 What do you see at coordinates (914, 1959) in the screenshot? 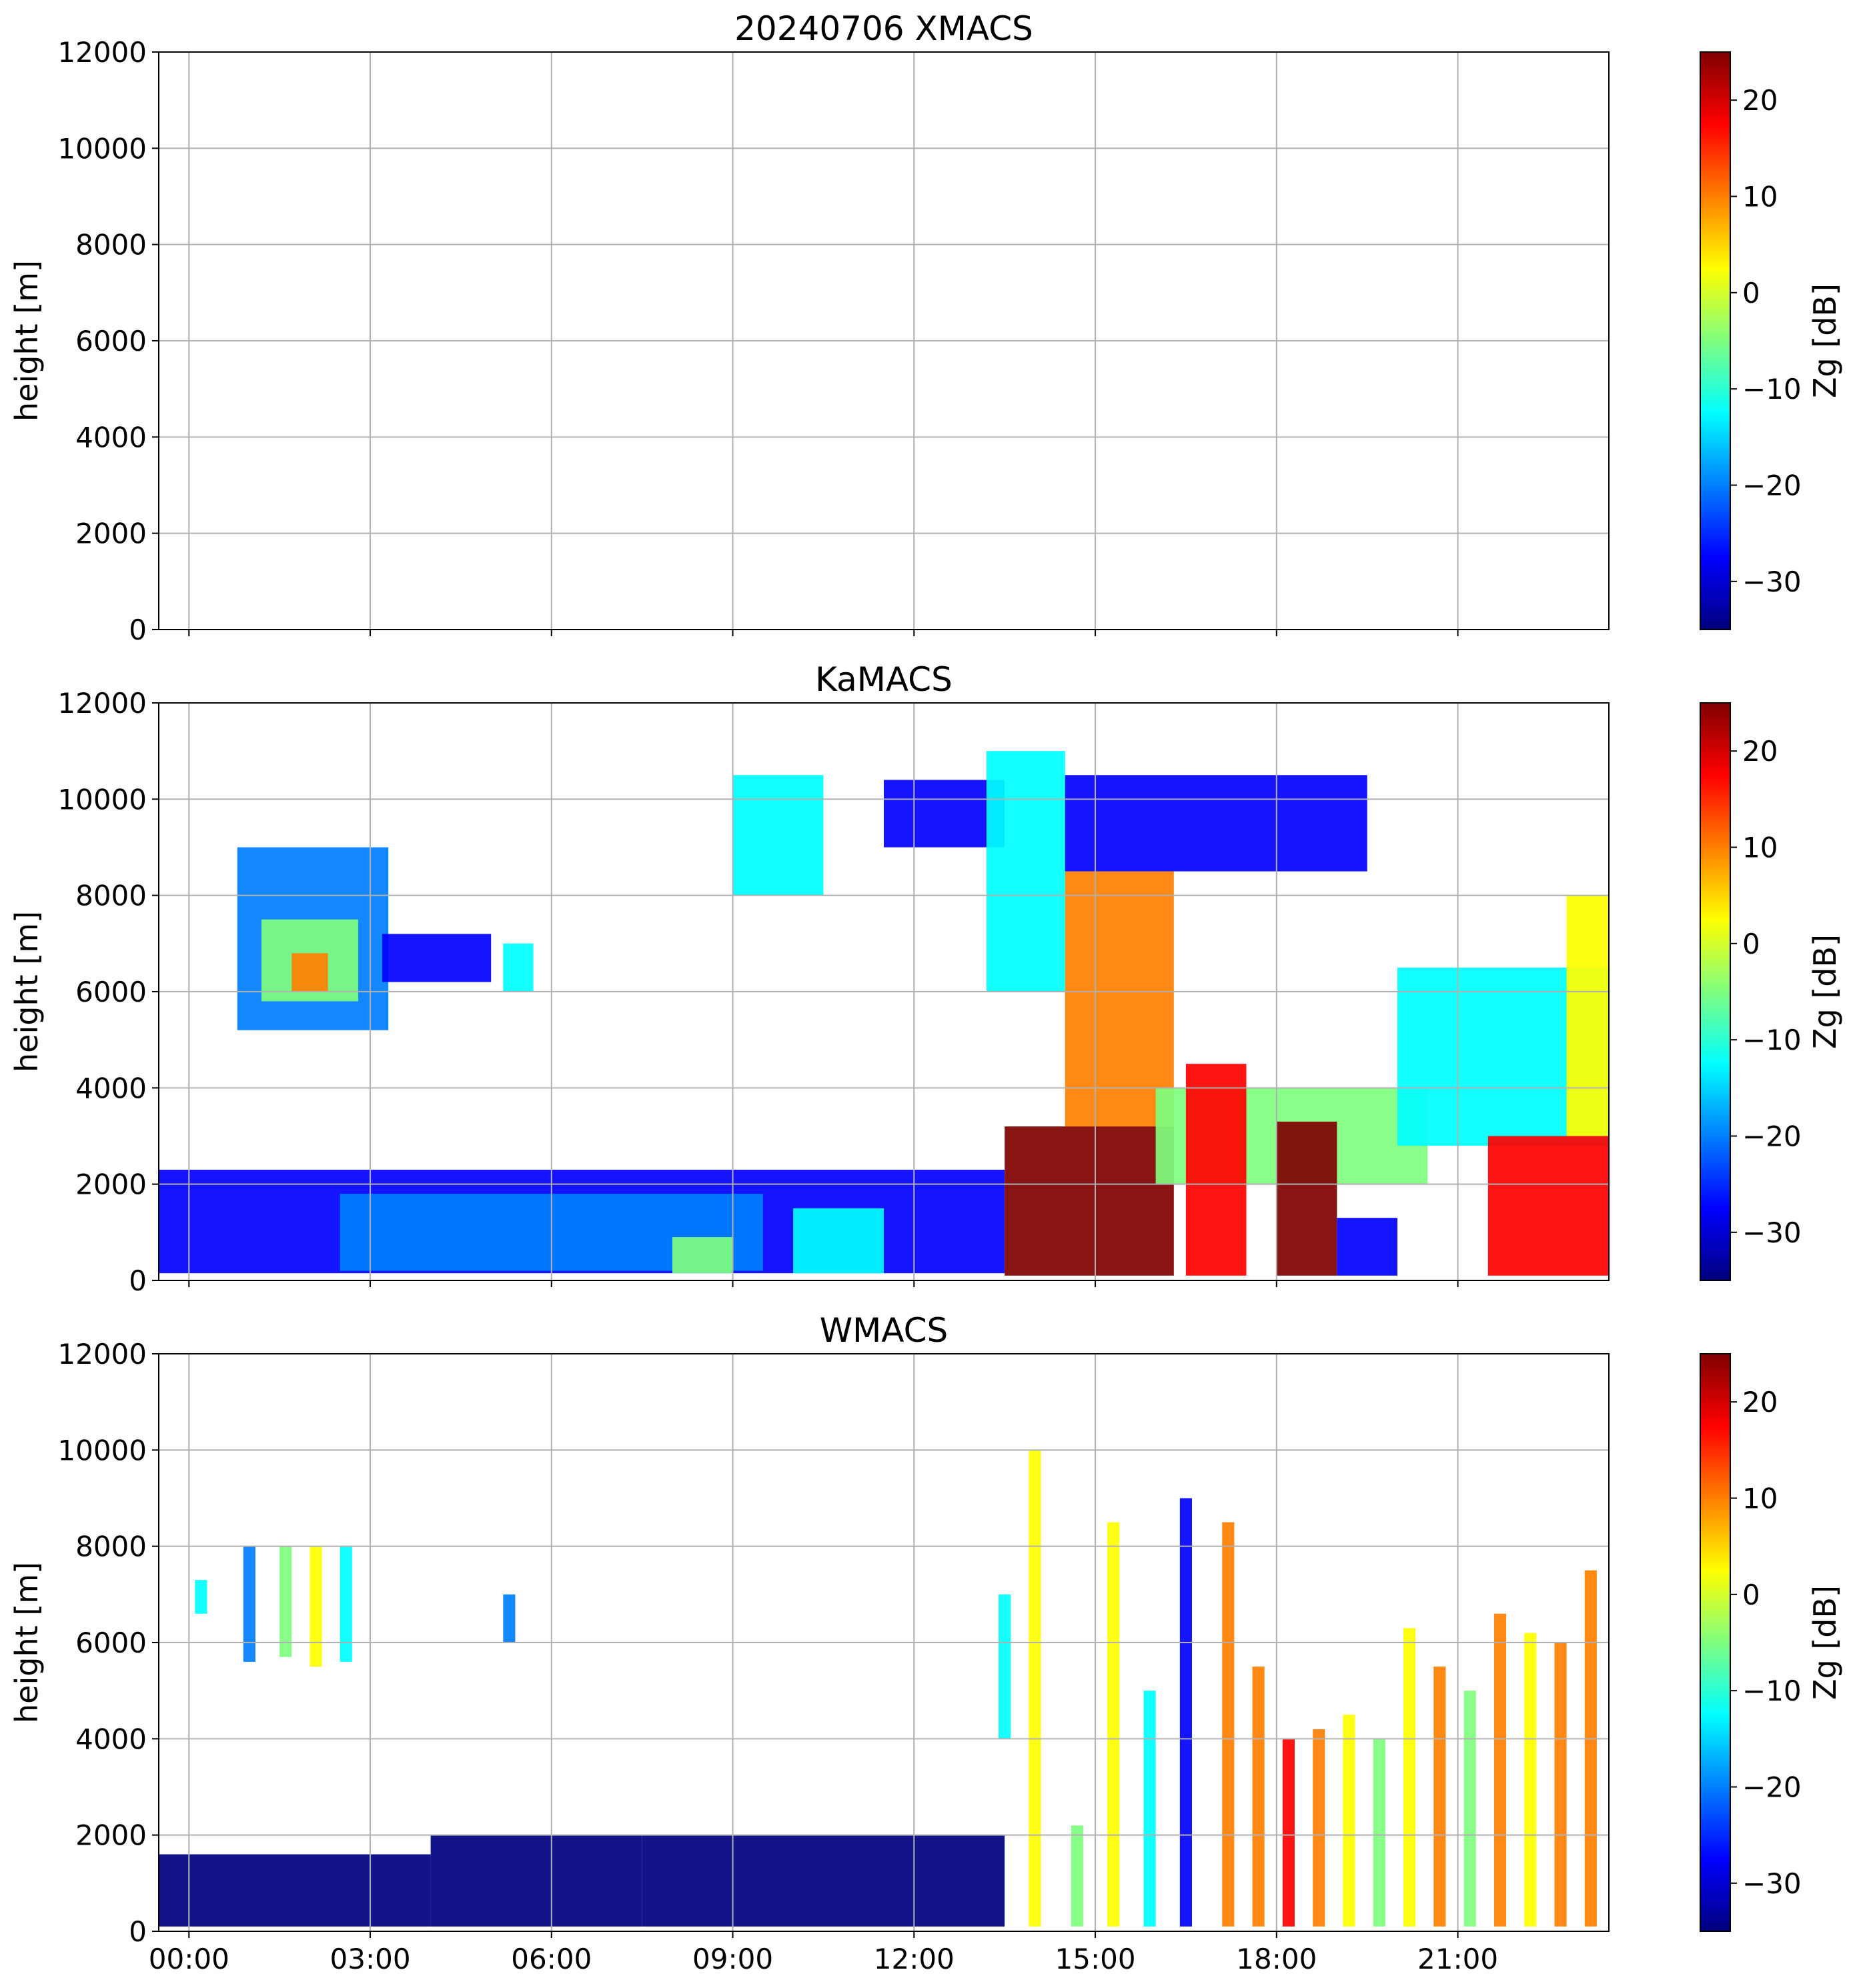
I see `x-tick-label: 12:00` at bounding box center [914, 1959].